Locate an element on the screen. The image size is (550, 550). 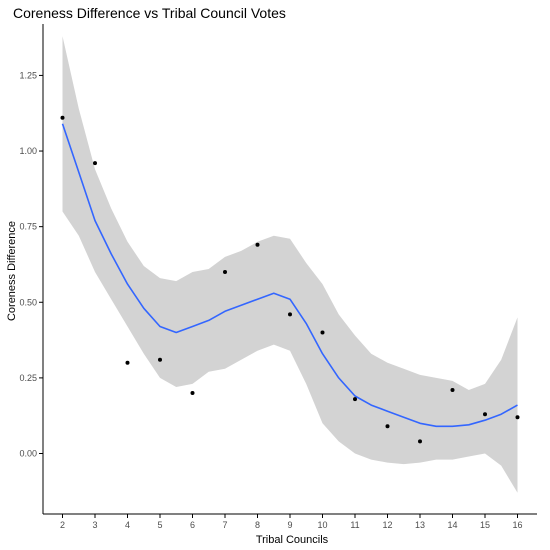
x-tick-label: 14 is located at coordinates (452, 525).